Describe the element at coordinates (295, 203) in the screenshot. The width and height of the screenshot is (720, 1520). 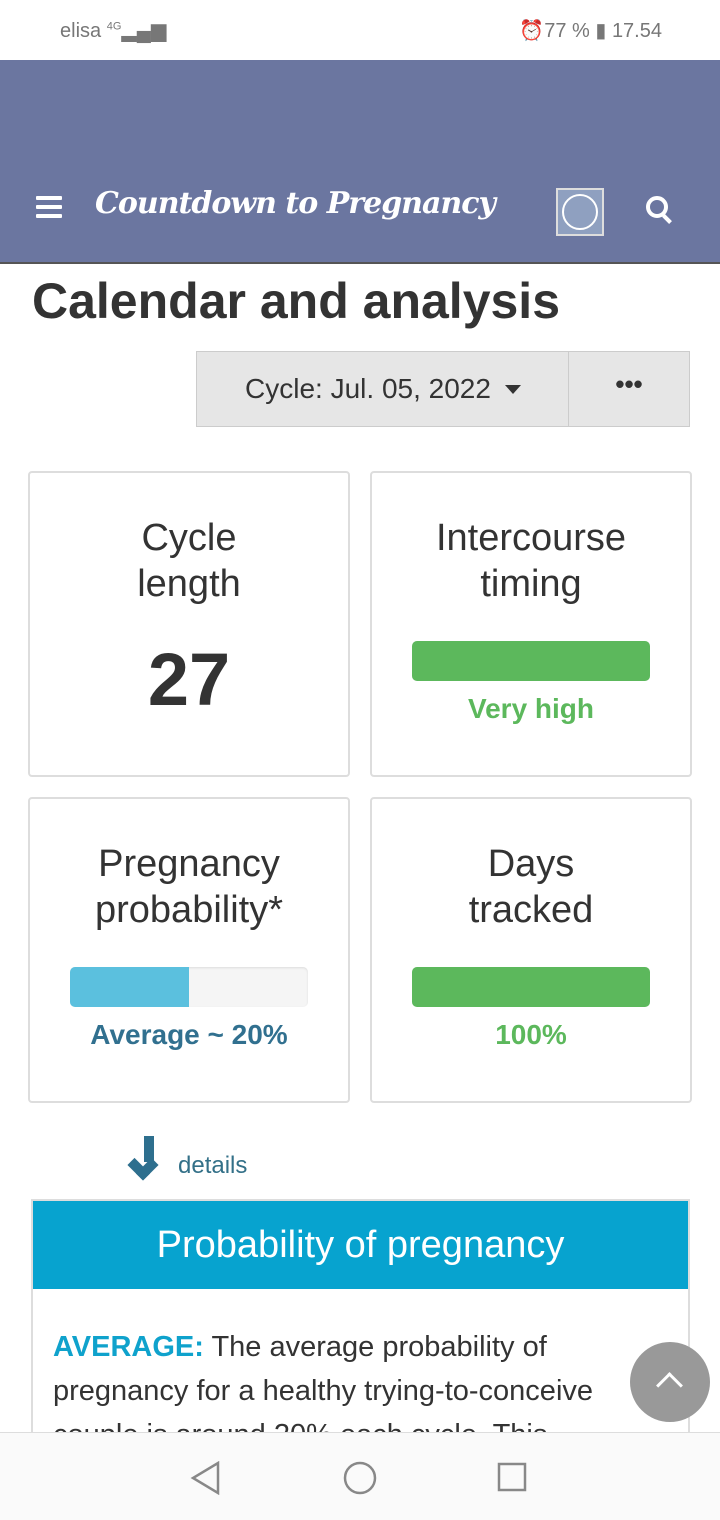
I see `app-title: Countdown to Pregnancy` at that location.